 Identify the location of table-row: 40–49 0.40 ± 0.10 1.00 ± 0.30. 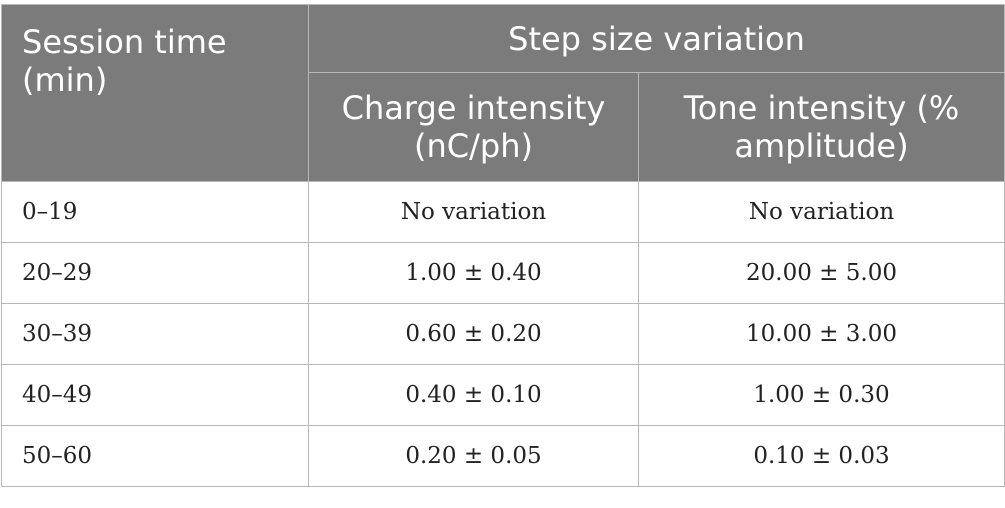
(503, 395).